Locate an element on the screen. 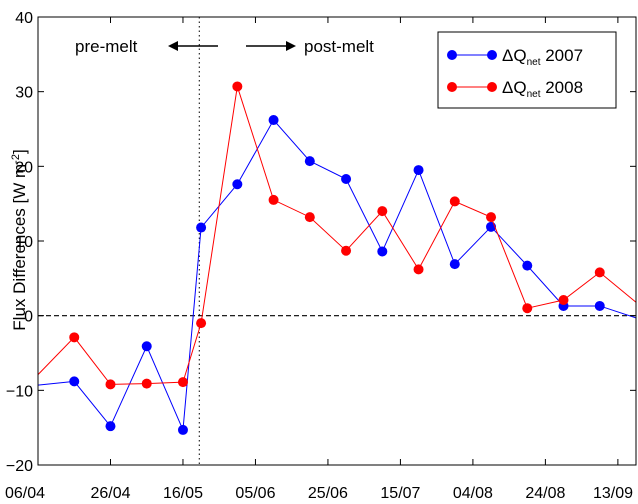  x-tick-label: 05/06 is located at coordinates (255, 493).